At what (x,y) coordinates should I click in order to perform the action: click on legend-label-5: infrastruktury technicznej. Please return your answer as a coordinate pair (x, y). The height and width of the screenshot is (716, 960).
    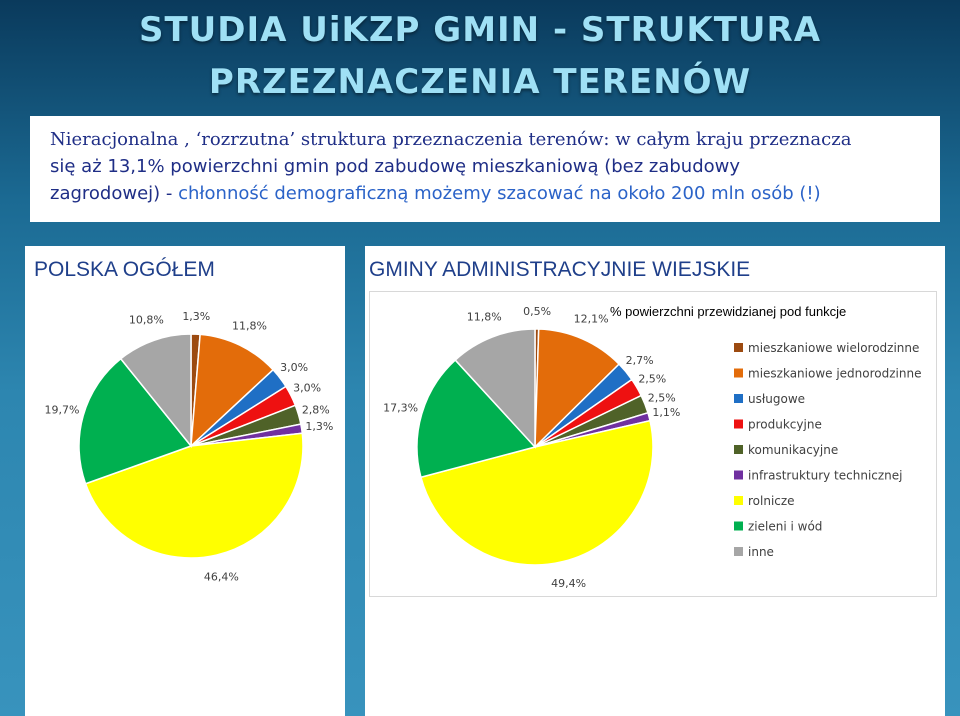
    Looking at the image, I should click on (825, 476).